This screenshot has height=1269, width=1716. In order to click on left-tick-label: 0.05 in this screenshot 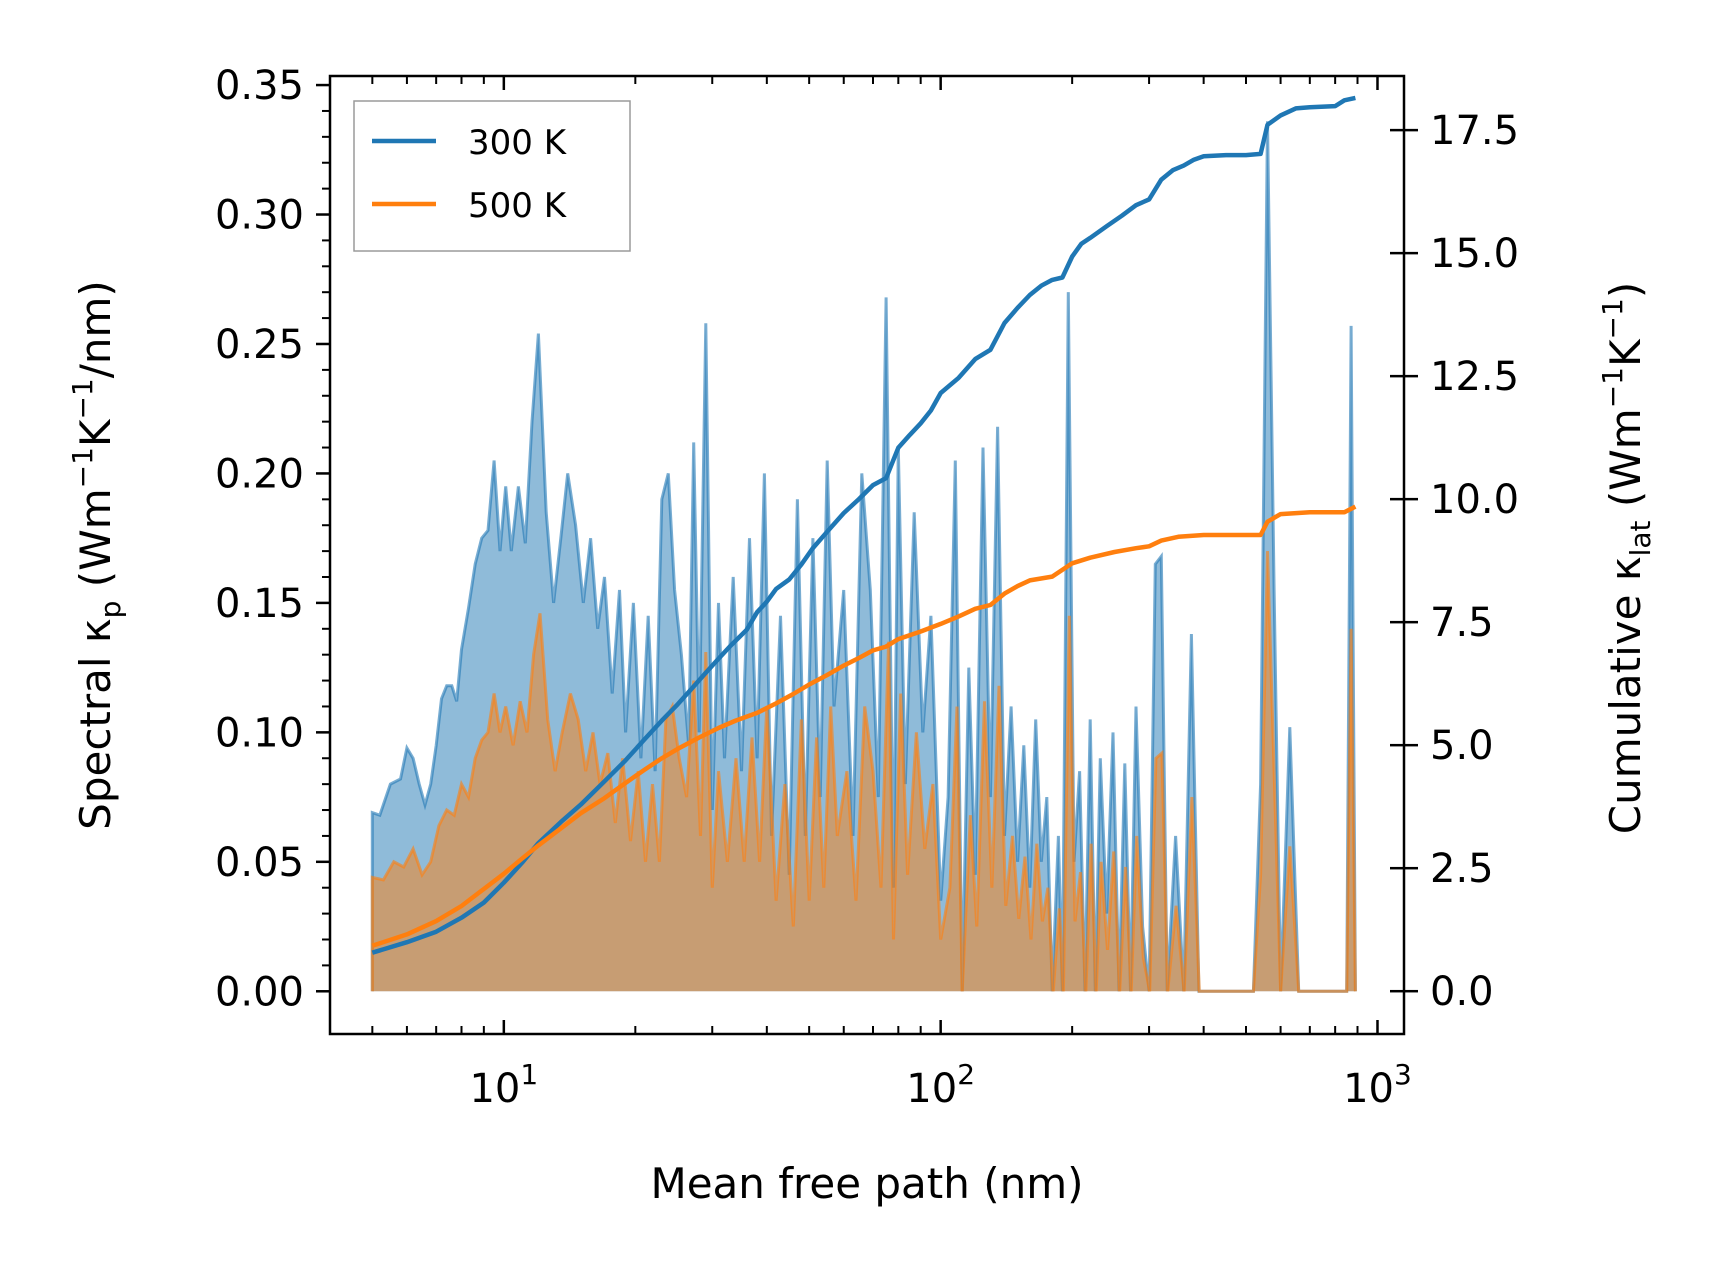, I will do `click(259, 863)`.